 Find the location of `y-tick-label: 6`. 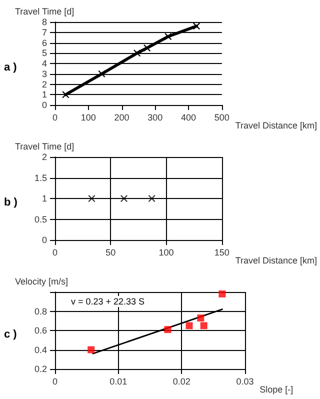

y-tick-label: 6 is located at coordinates (44, 43).